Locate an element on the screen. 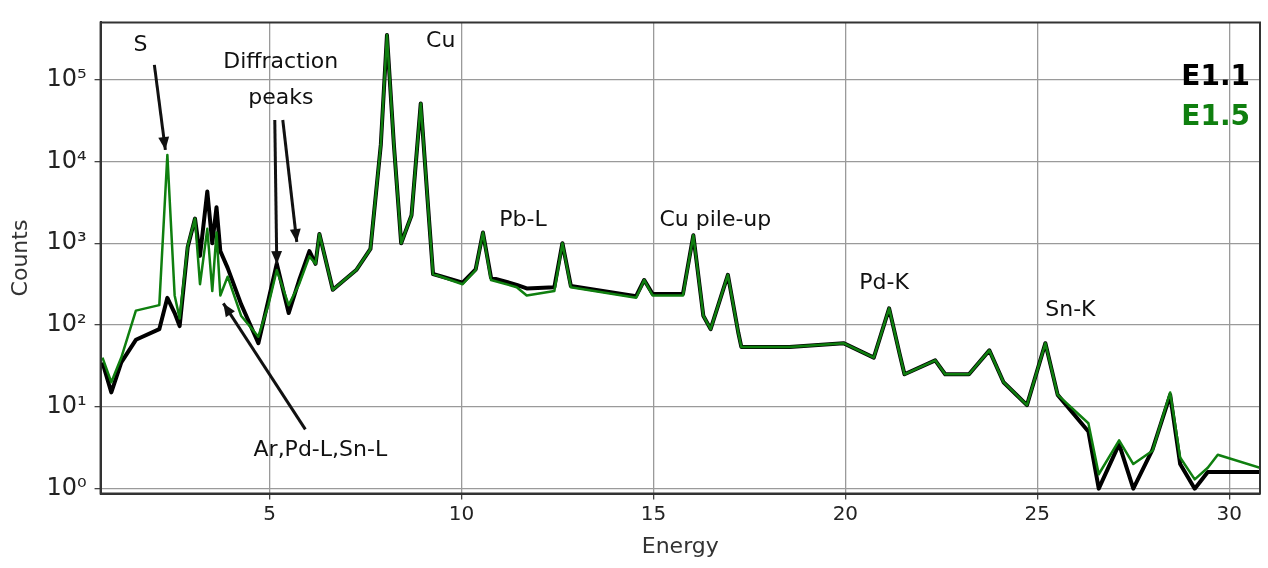  y-axis-title: Counts is located at coordinates (19, 258).